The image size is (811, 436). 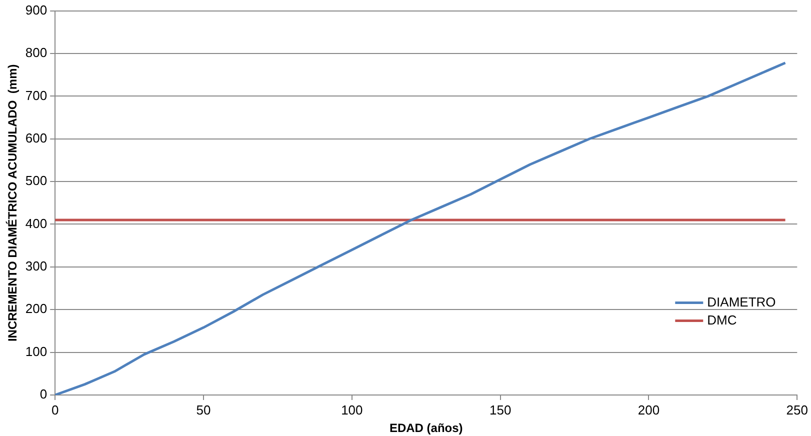 What do you see at coordinates (649, 410) in the screenshot?
I see `x-tick-label: 200` at bounding box center [649, 410].